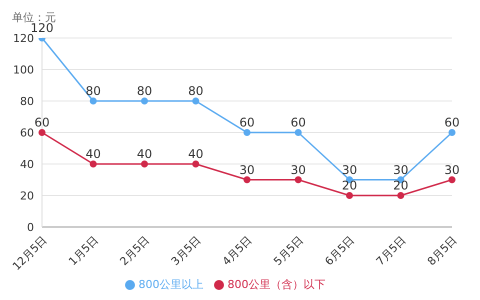 This screenshot has width=480, height=300. Describe the element at coordinates (171, 284) in the screenshot. I see `legend-label: 800公里以上` at that location.